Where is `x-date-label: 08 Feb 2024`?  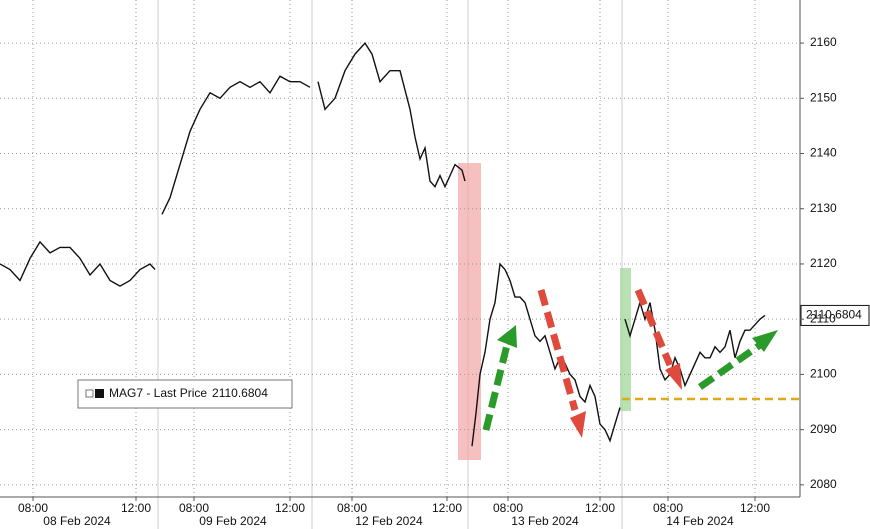
x-date-label: 08 Feb 2024 is located at coordinates (77, 521).